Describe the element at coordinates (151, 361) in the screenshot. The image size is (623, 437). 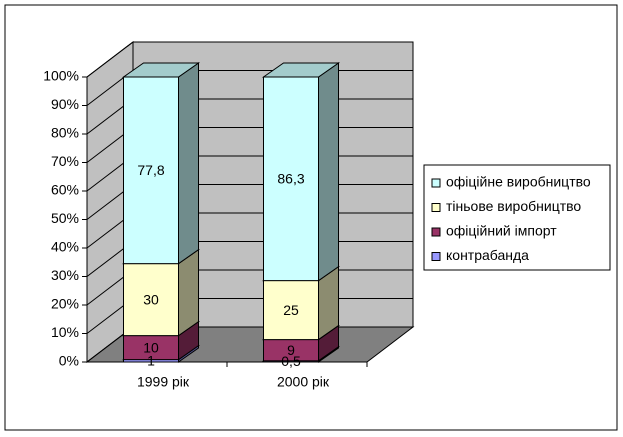
I see `data-label: 1` at that location.